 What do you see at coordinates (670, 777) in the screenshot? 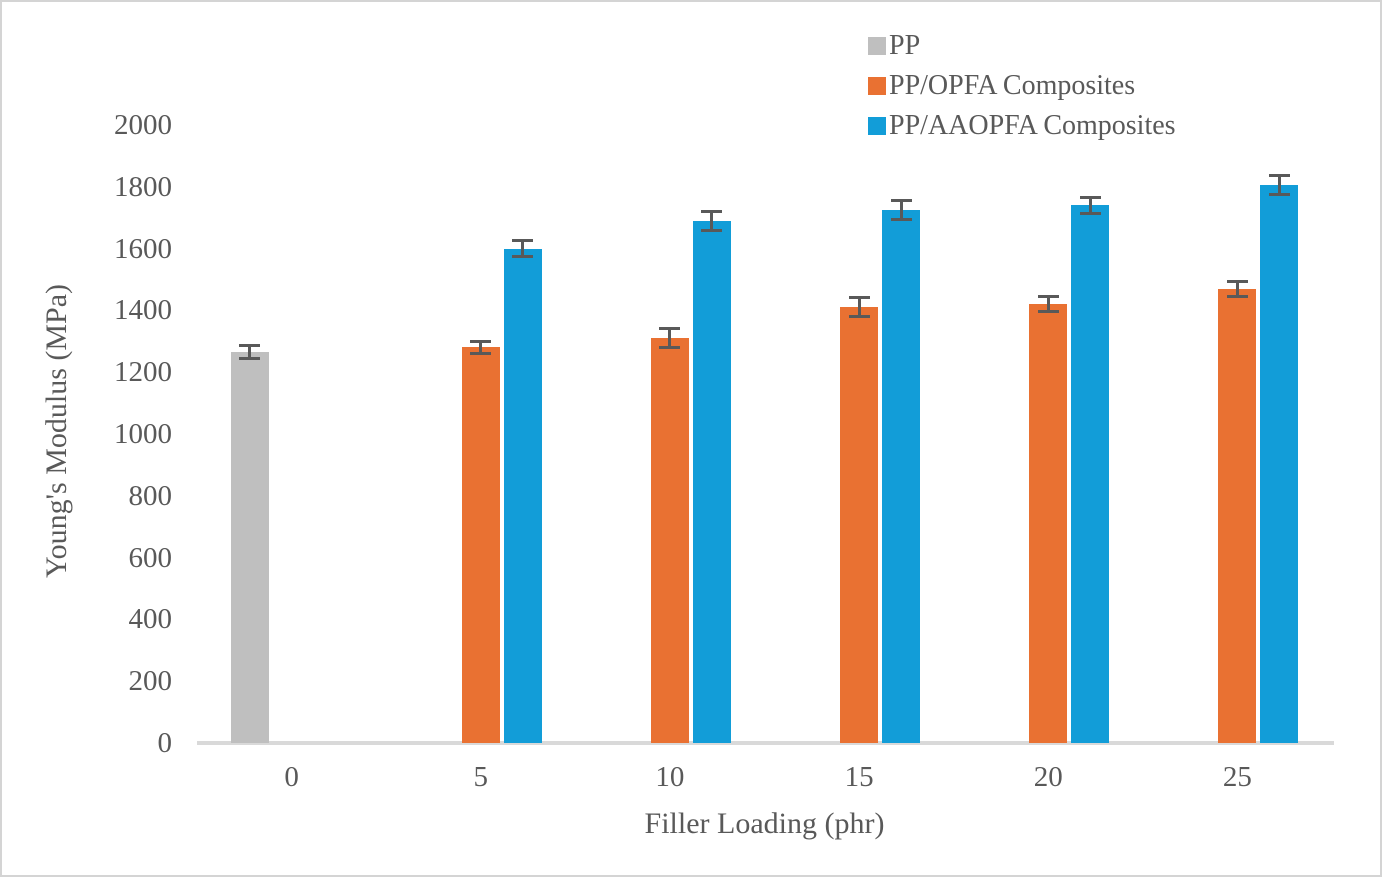
I see `x-tick-label: 10` at bounding box center [670, 777].